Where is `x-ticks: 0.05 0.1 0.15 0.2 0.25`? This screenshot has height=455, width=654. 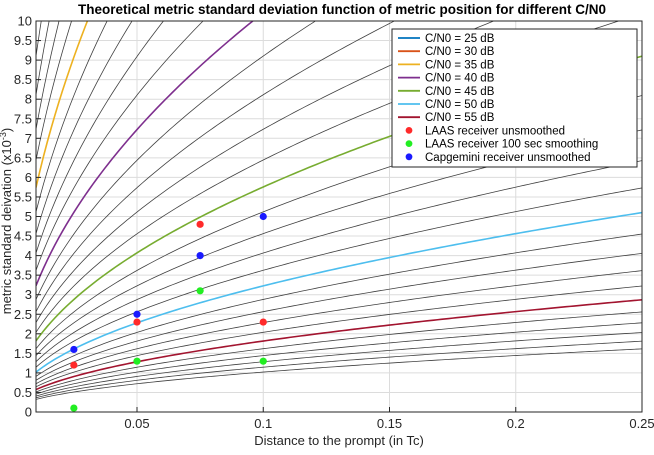 x-ticks: 0.05 0.1 0.15 0.2 0.25 is located at coordinates (389, 419).